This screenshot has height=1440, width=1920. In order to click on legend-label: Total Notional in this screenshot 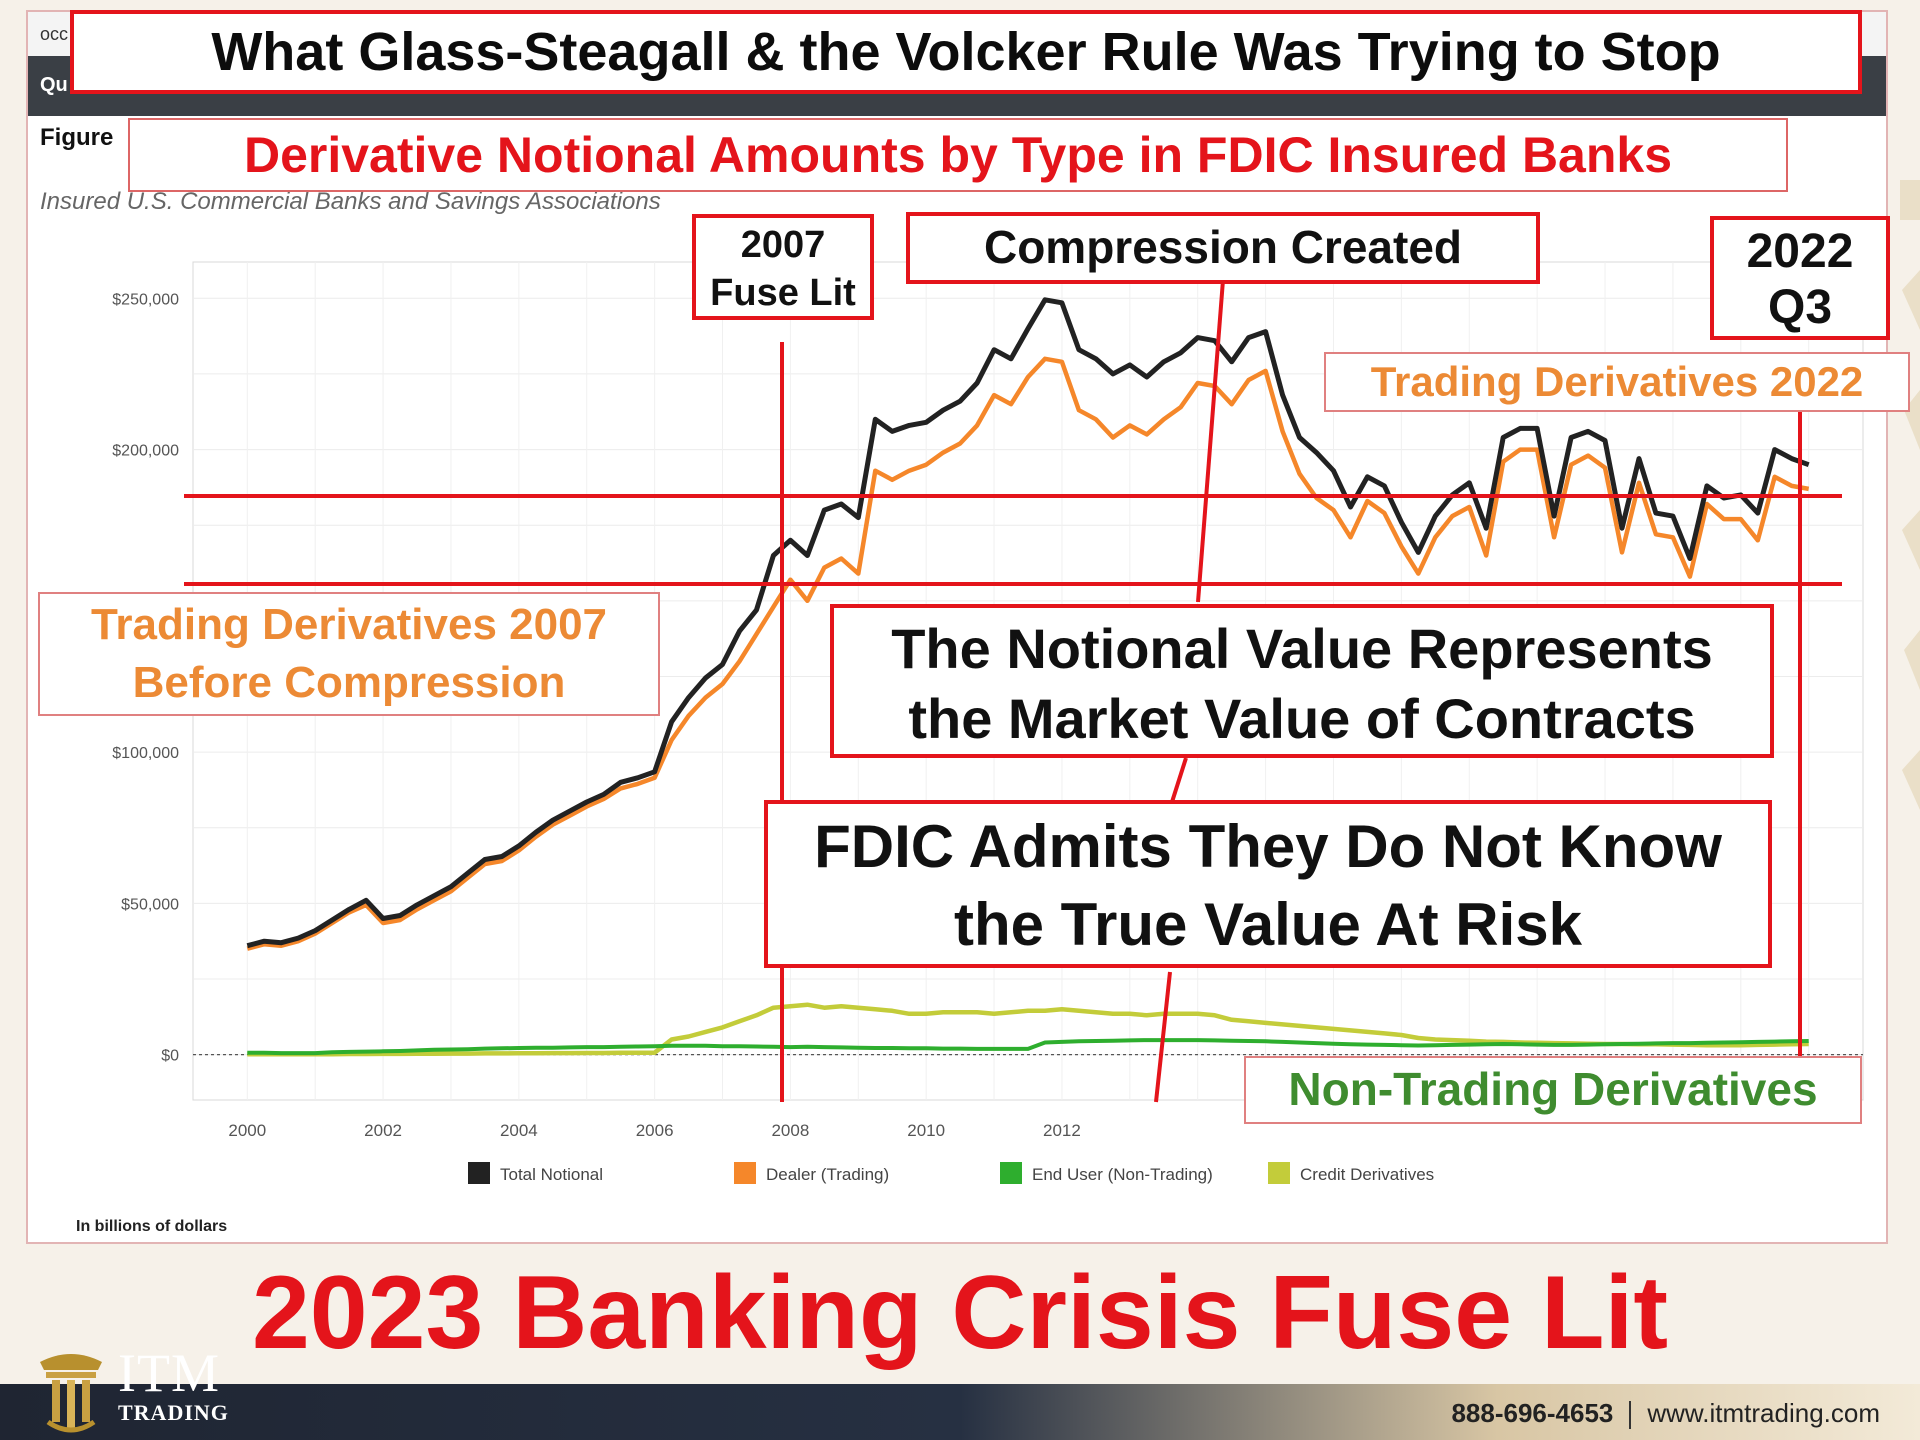, I will do `click(551, 1174)`.